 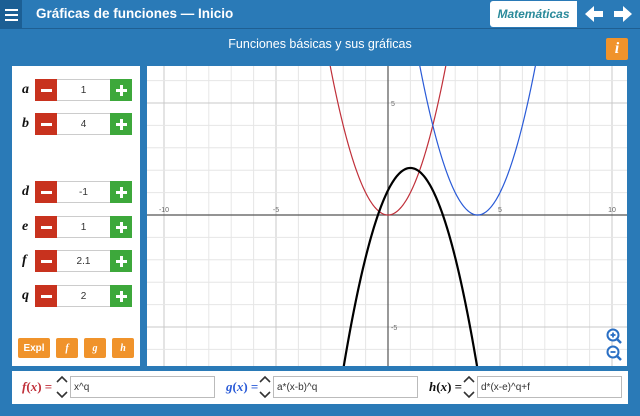 What do you see at coordinates (612, 210) in the screenshot?
I see `x-tick-label: 10` at bounding box center [612, 210].